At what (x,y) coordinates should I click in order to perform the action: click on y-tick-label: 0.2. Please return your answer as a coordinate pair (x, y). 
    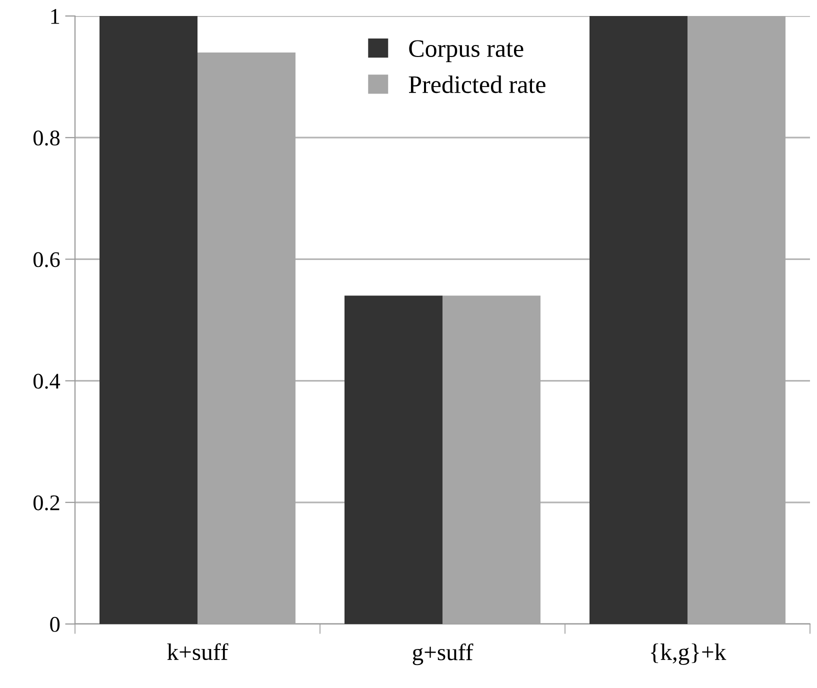
    Looking at the image, I should click on (46, 502).